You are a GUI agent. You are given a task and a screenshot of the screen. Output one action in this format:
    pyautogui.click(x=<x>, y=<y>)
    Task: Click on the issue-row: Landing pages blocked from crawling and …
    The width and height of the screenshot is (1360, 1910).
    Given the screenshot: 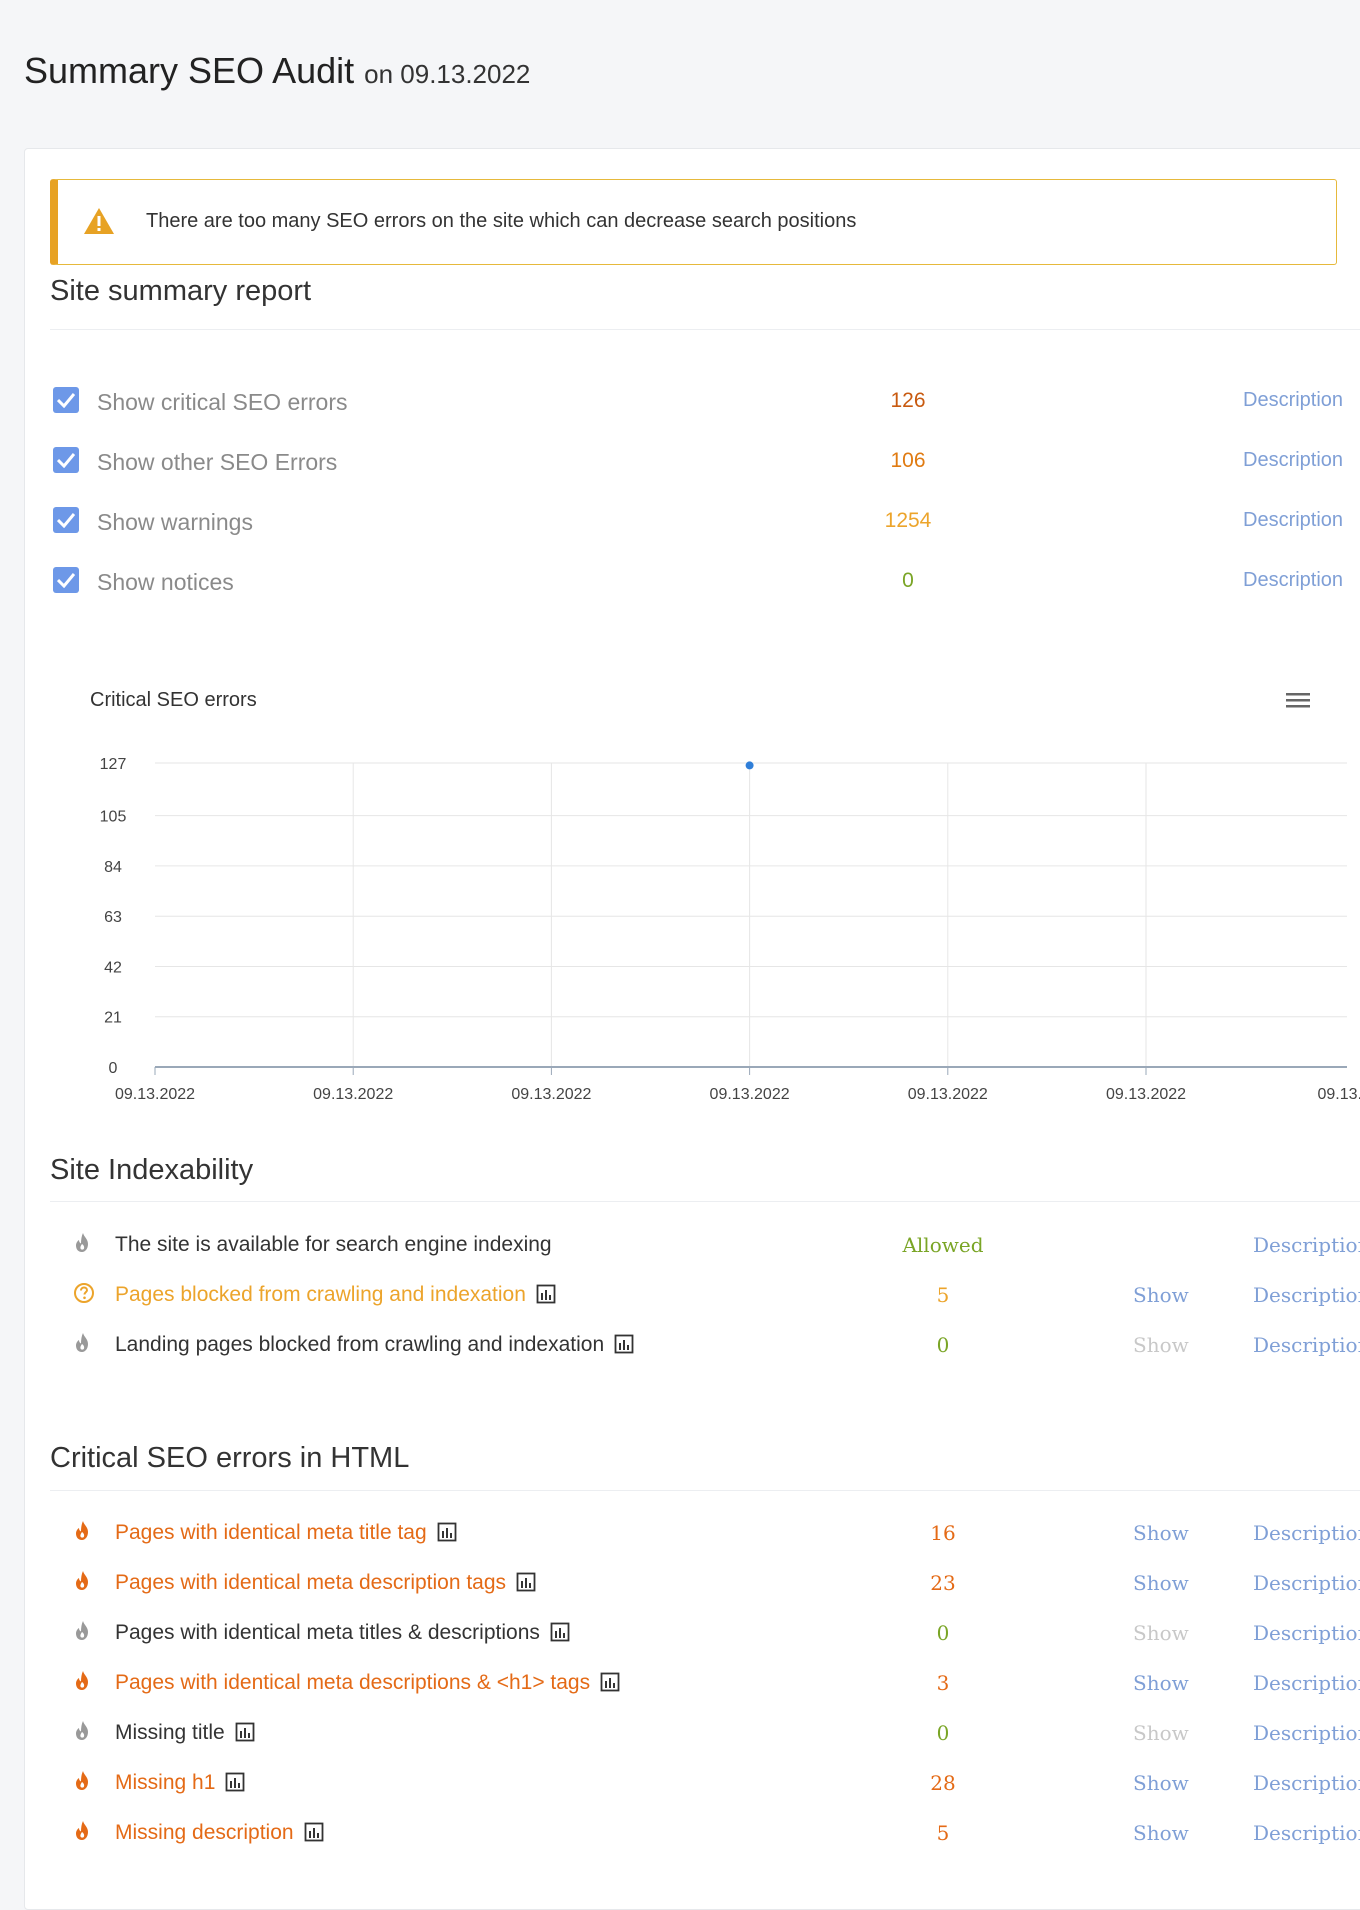 What is the action you would take?
    pyautogui.click(x=716, y=1346)
    